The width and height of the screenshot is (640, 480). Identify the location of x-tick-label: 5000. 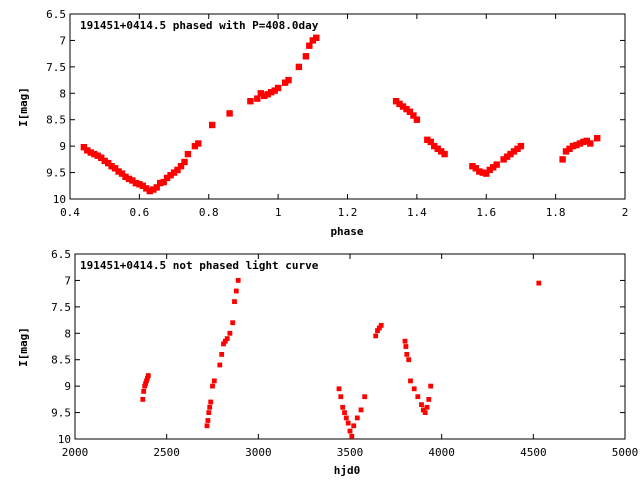
(625, 452).